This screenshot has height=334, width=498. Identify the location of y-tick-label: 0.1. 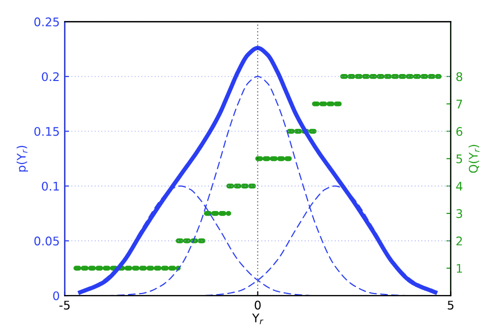
(50, 186).